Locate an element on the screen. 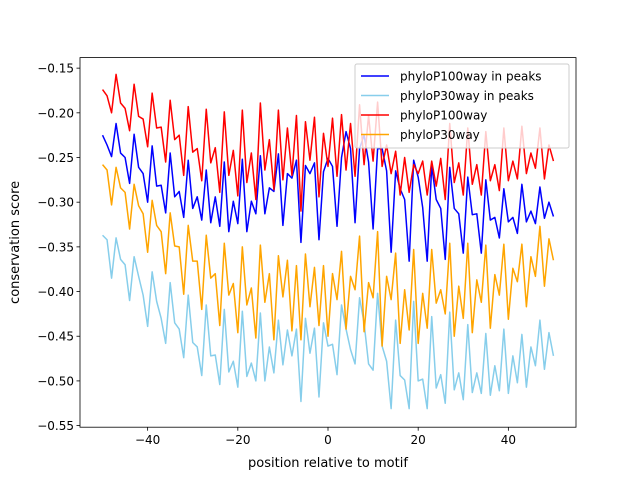  y-tick-label: −0.35 is located at coordinates (55, 247).